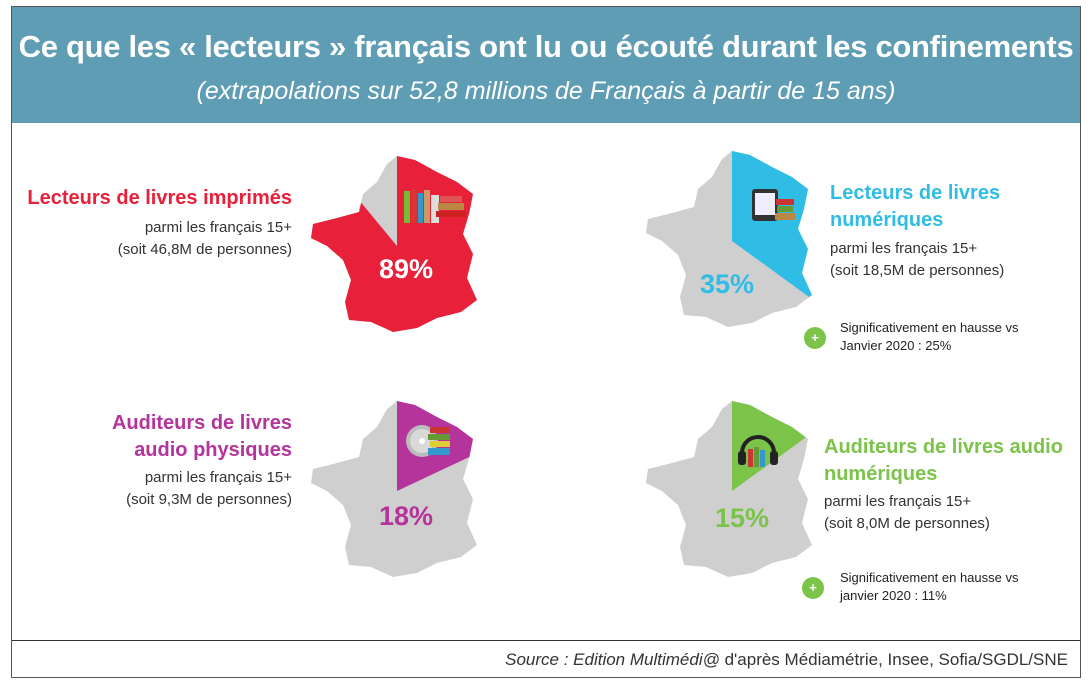 Image resolution: width=1092 pixels, height=687 pixels. What do you see at coordinates (893, 595) in the screenshot?
I see `increase-note-audio-digital-line2: janvier 2020 : 11%` at bounding box center [893, 595].